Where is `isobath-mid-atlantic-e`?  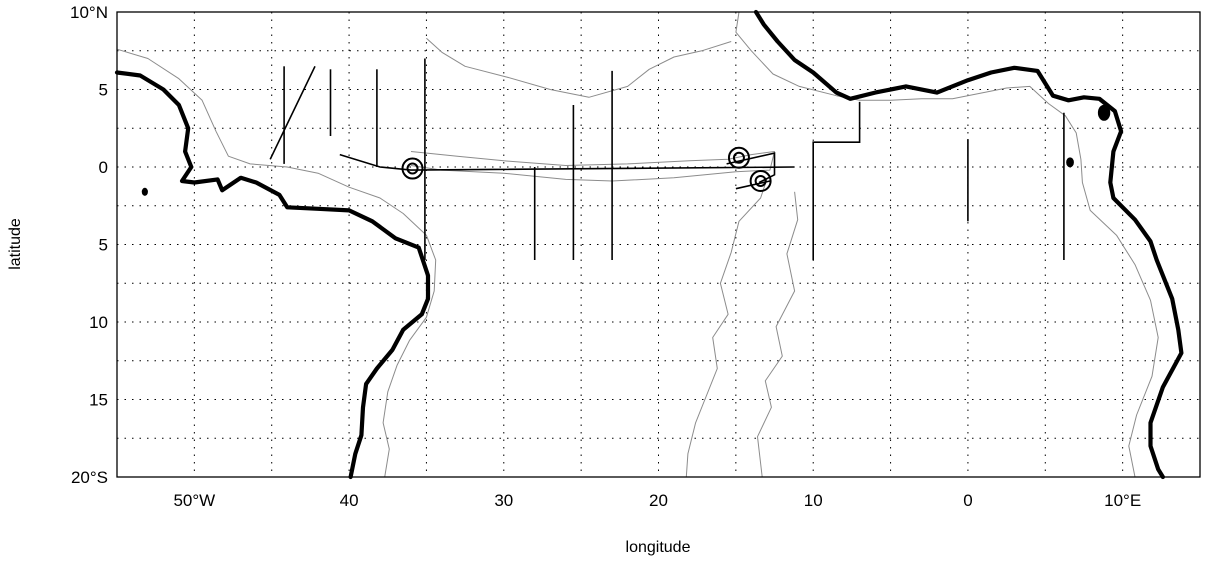 isobath-mid-atlantic-e is located at coordinates (778, 334).